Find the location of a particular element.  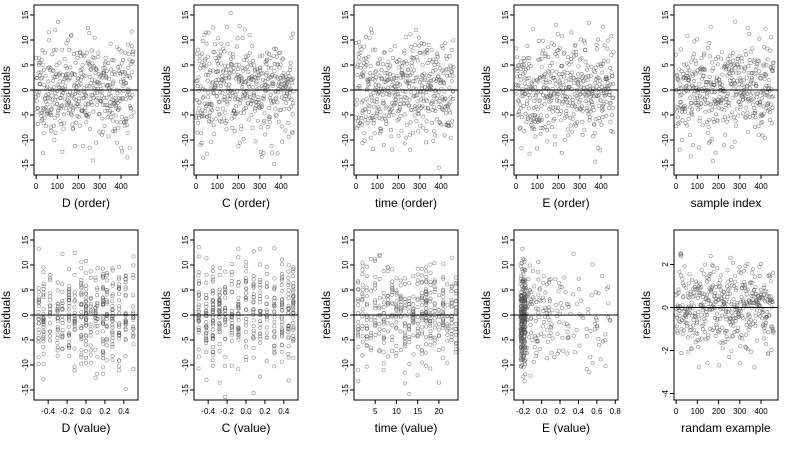

y-tick-label: -5 is located at coordinates (185, 115).